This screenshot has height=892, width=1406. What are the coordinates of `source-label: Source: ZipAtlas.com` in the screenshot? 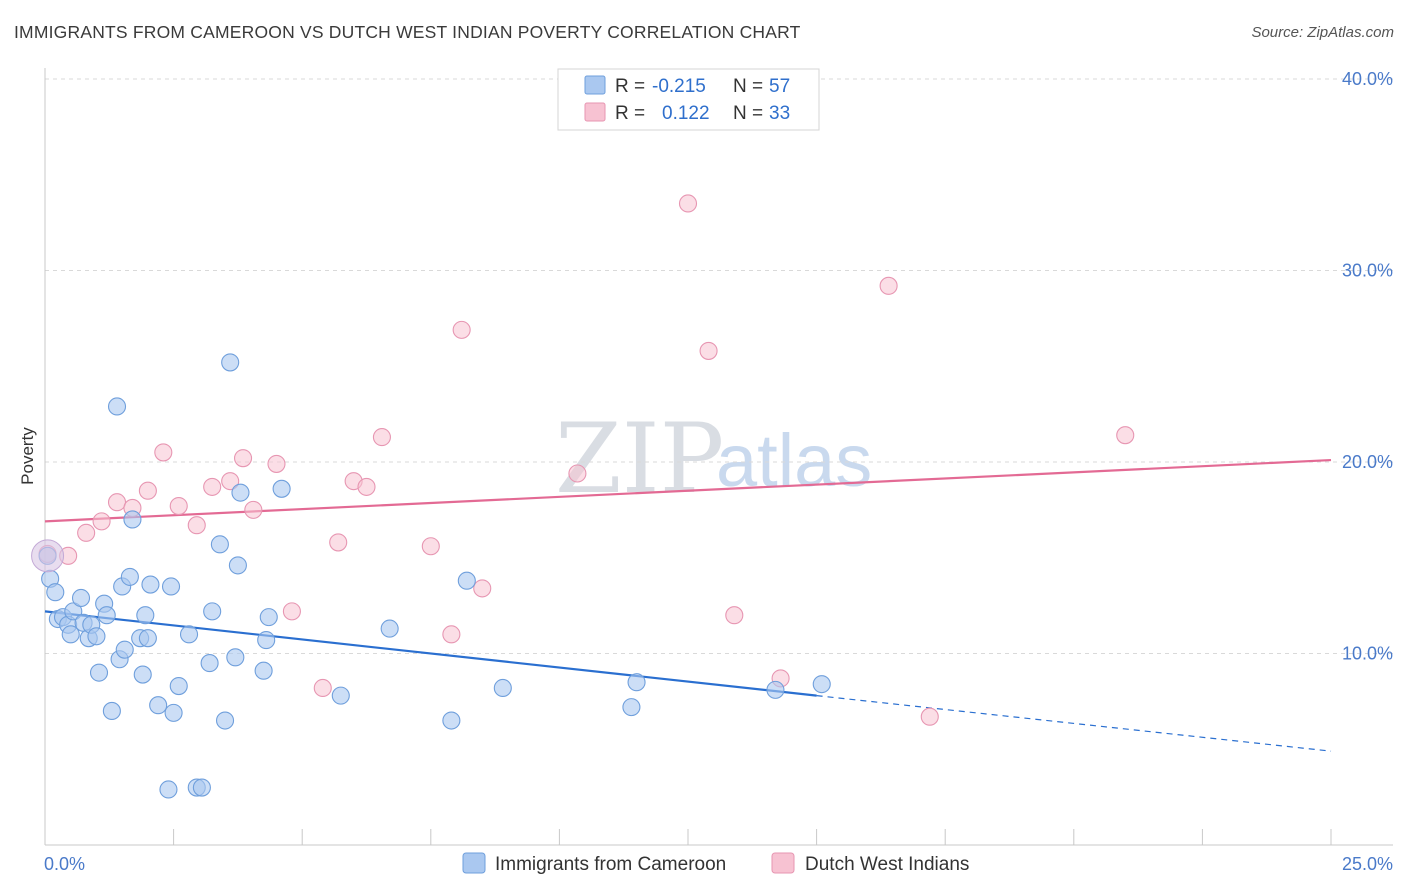 It's located at (1322, 32).